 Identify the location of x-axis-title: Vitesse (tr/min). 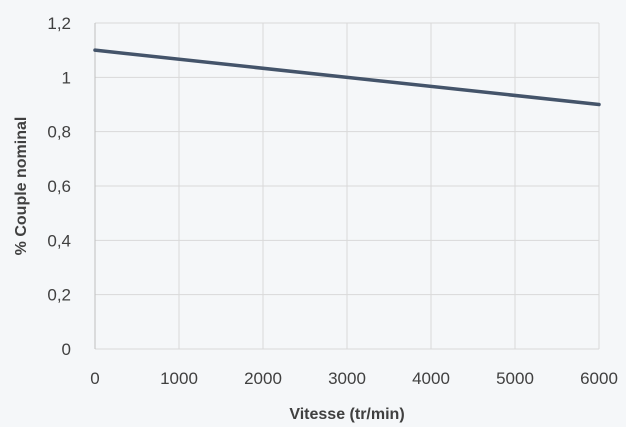
(346, 414).